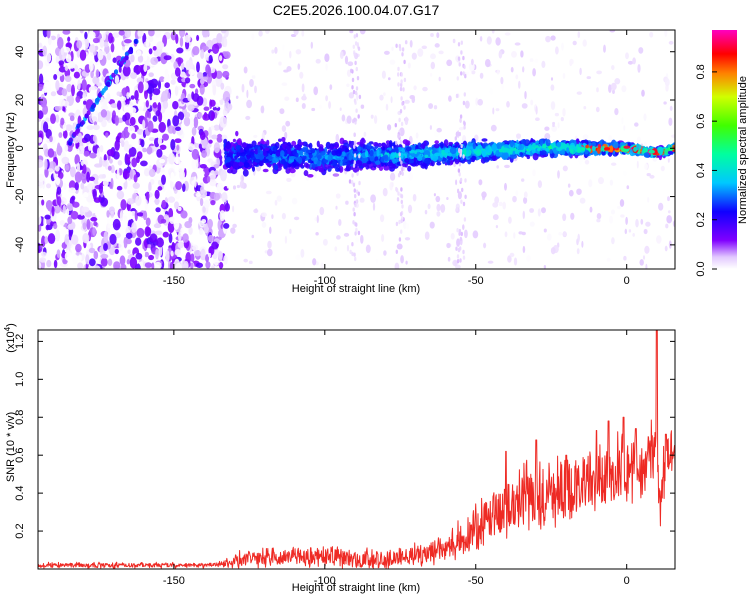  Describe the element at coordinates (174, 281) in the screenshot. I see `x-tick-label: -150` at that location.